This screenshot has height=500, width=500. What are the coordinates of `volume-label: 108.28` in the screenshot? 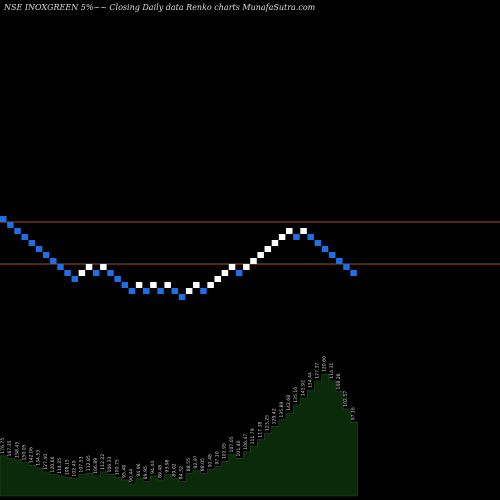 It's located at (339, 381).